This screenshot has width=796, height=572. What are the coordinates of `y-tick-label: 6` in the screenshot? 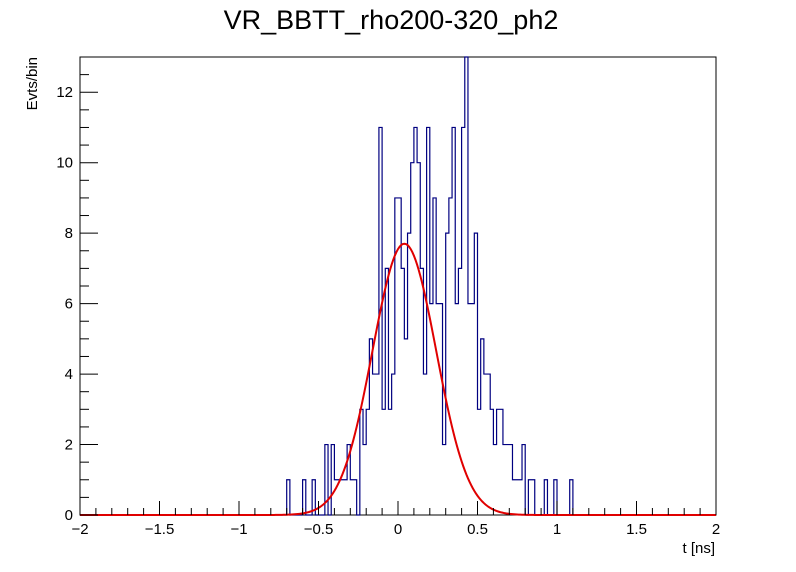 It's located at (69, 304).